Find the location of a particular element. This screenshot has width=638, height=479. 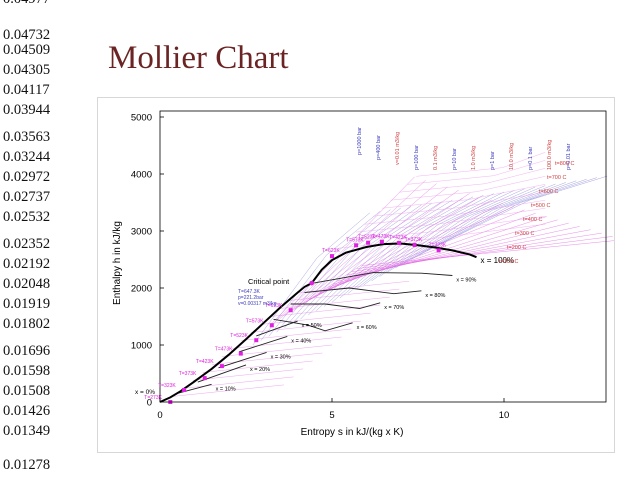

isotherm-label: t=100 C is located at coordinates (508, 262).